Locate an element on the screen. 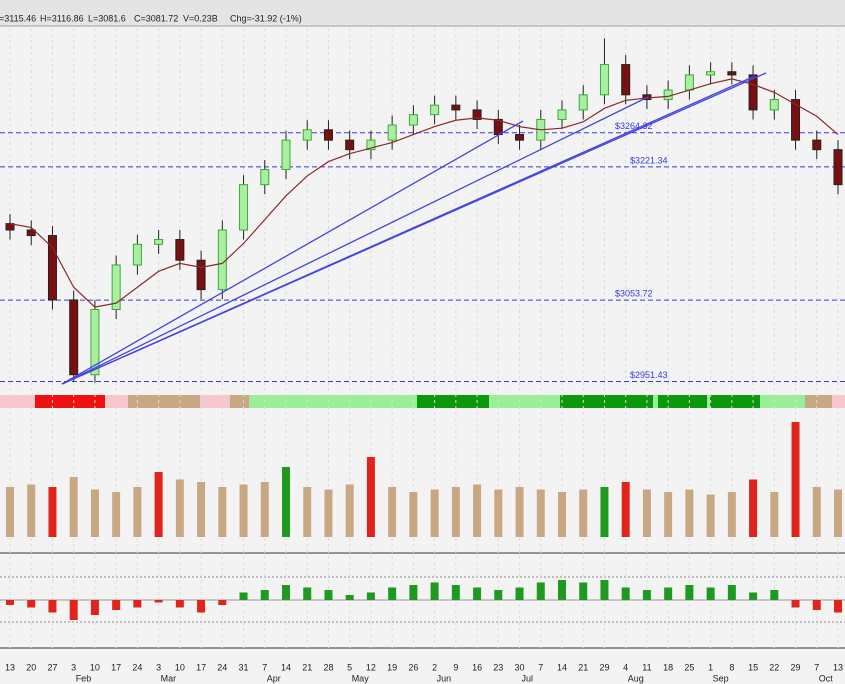  x-tick-label: 5 is located at coordinates (349, 667).